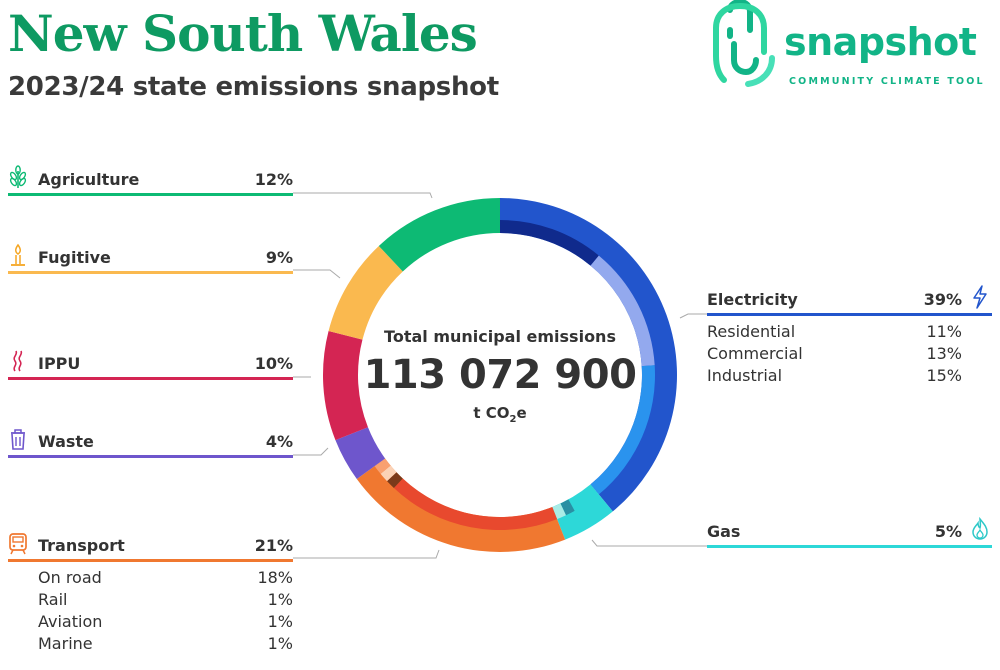 This screenshot has height=670, width=1000. I want to click on category-transport: Transport 21%, so click(150, 547).